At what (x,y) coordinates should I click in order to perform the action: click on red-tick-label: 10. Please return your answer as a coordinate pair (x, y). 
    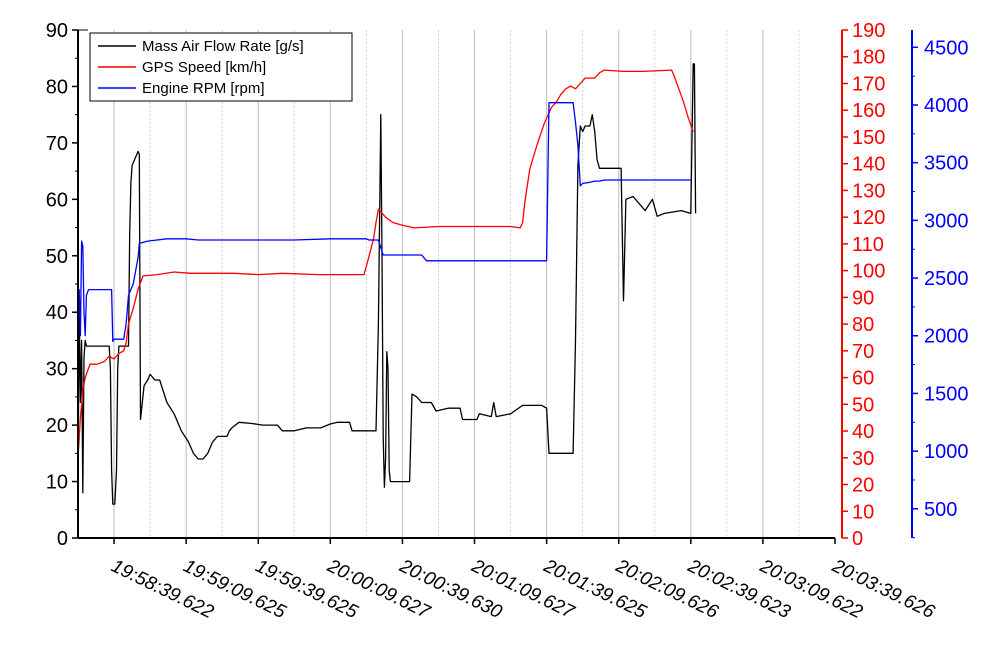
    Looking at the image, I should click on (863, 512).